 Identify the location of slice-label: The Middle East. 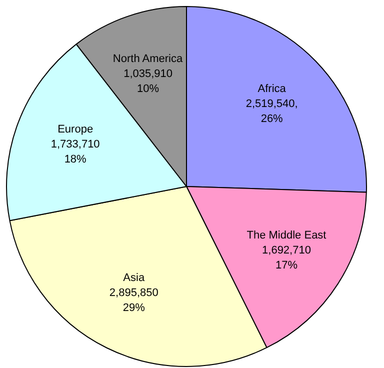
(286, 236).